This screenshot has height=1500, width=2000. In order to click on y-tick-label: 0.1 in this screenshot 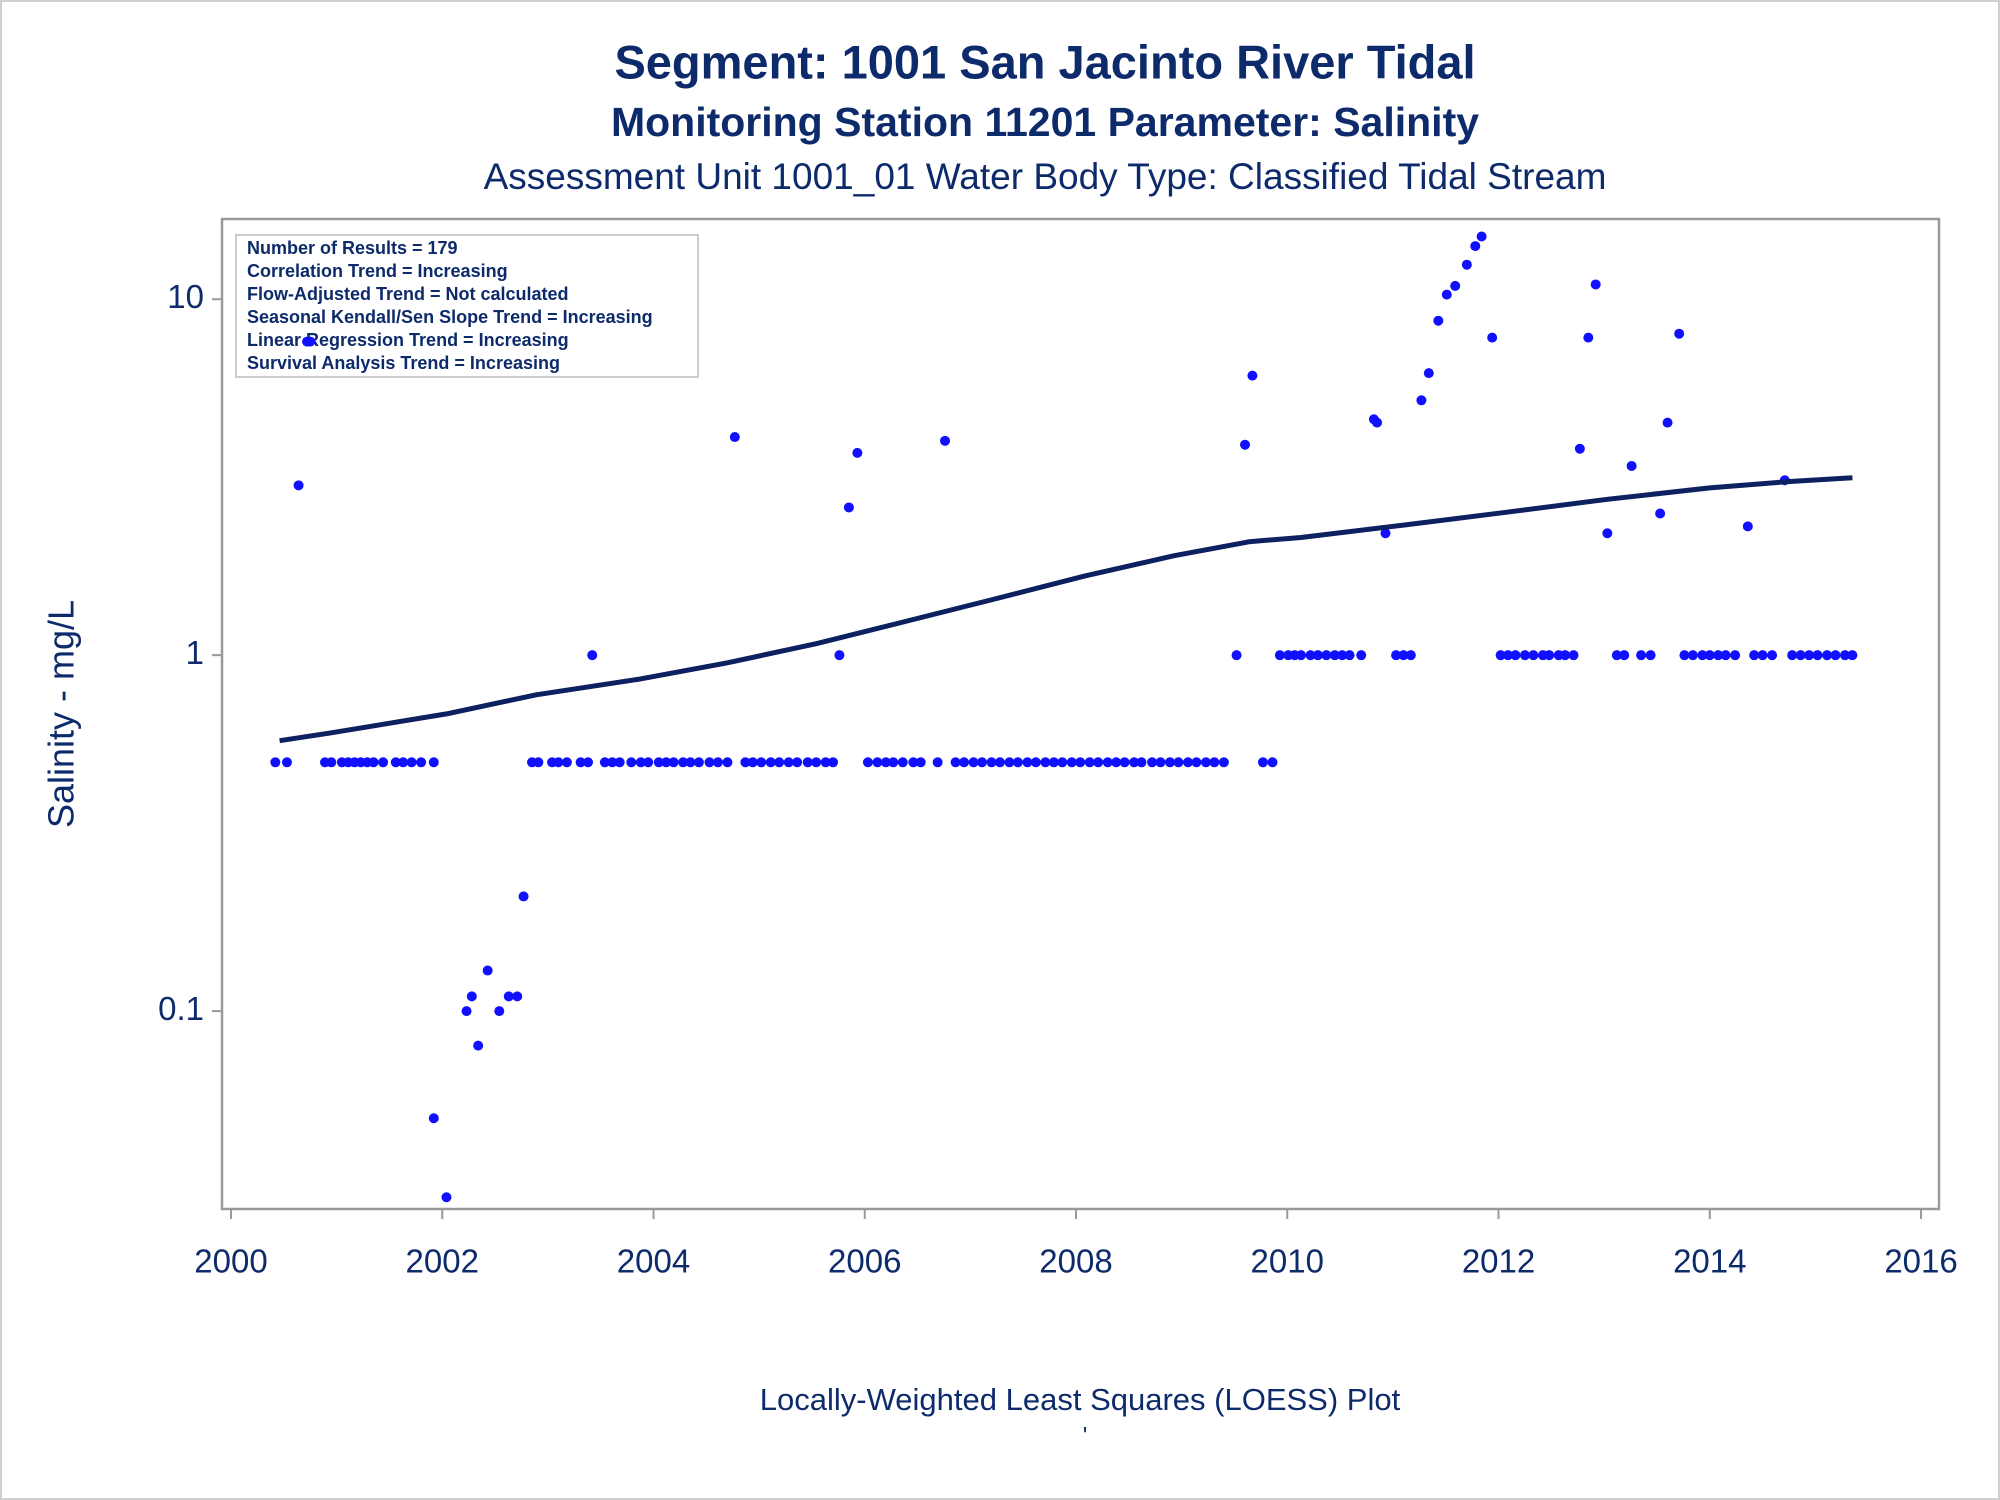, I will do `click(181, 1008)`.